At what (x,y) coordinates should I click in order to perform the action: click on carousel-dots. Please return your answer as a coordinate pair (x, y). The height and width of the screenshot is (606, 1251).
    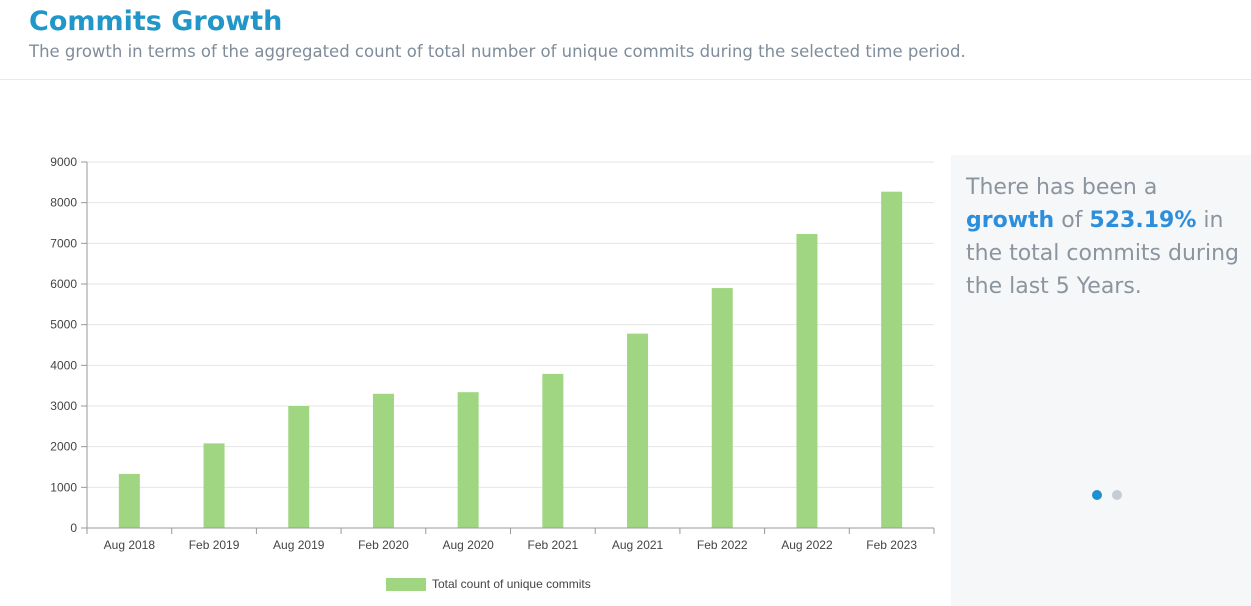
    Looking at the image, I should click on (1110, 496).